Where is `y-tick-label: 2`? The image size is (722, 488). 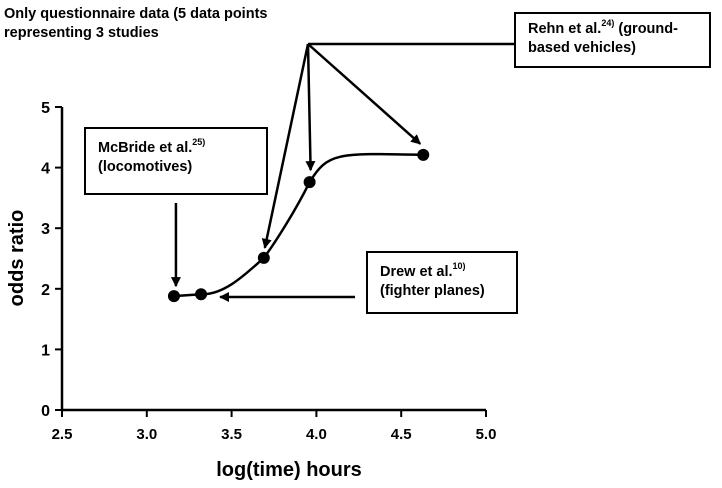 y-tick-label: 2 is located at coordinates (45, 290).